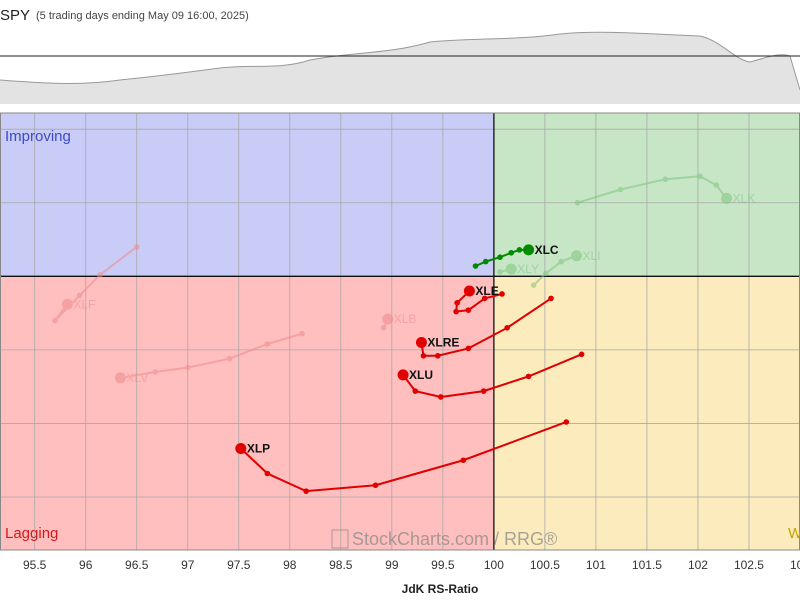  What do you see at coordinates (96, 284) in the screenshot?
I see `sector-trail: XLF` at bounding box center [96, 284].